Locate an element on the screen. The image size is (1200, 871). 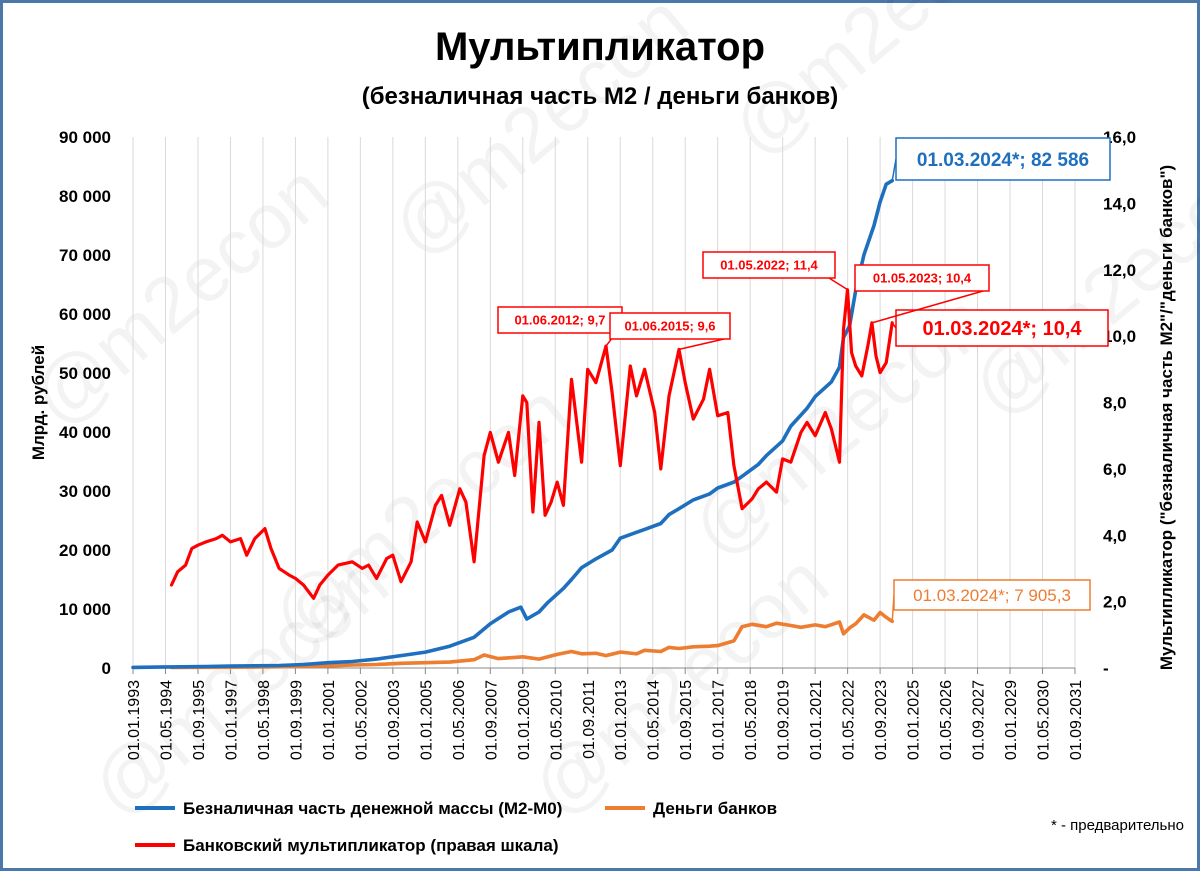
x-tick-label: 01.01.1997 is located at coordinates (231, 720).